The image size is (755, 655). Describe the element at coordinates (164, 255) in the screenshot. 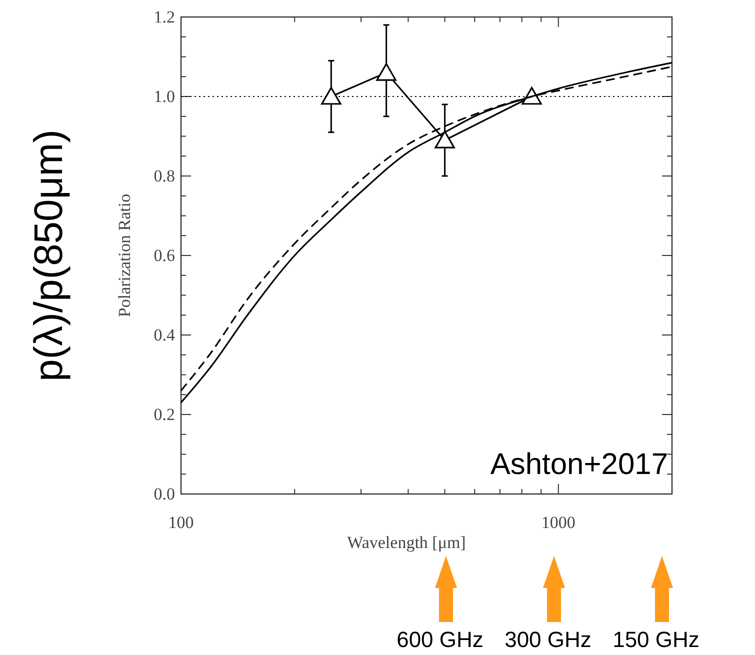

I see `y-tick-label: 0.6` at that location.